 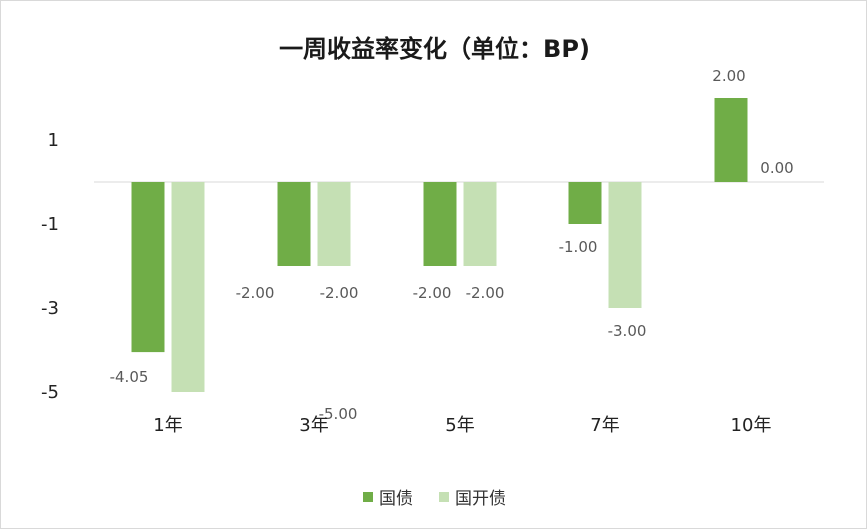 What do you see at coordinates (627, 331) in the screenshot?
I see `data-label: -3.00` at bounding box center [627, 331].